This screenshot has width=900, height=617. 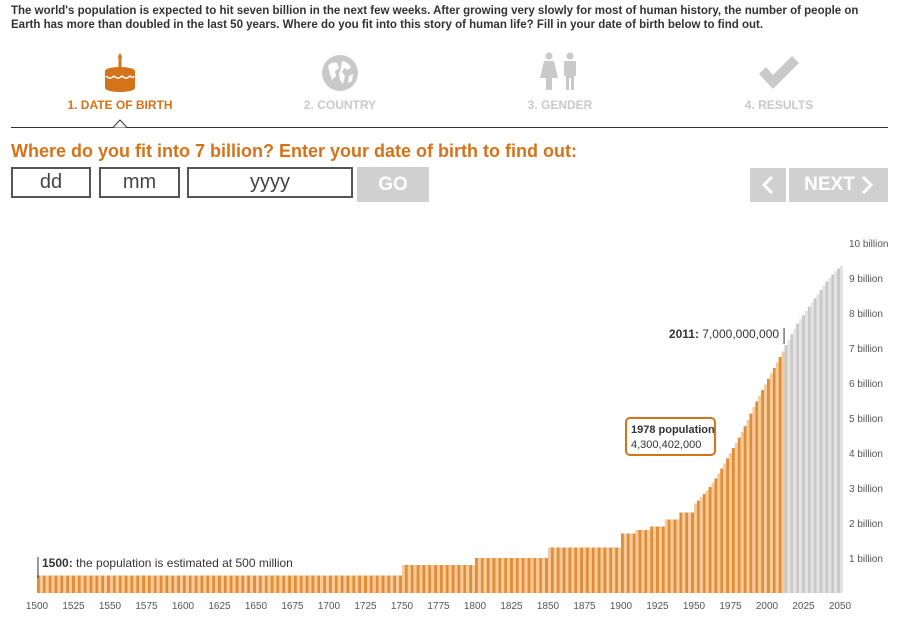 I want to click on x-tick-label: 1850, so click(x=548, y=606).